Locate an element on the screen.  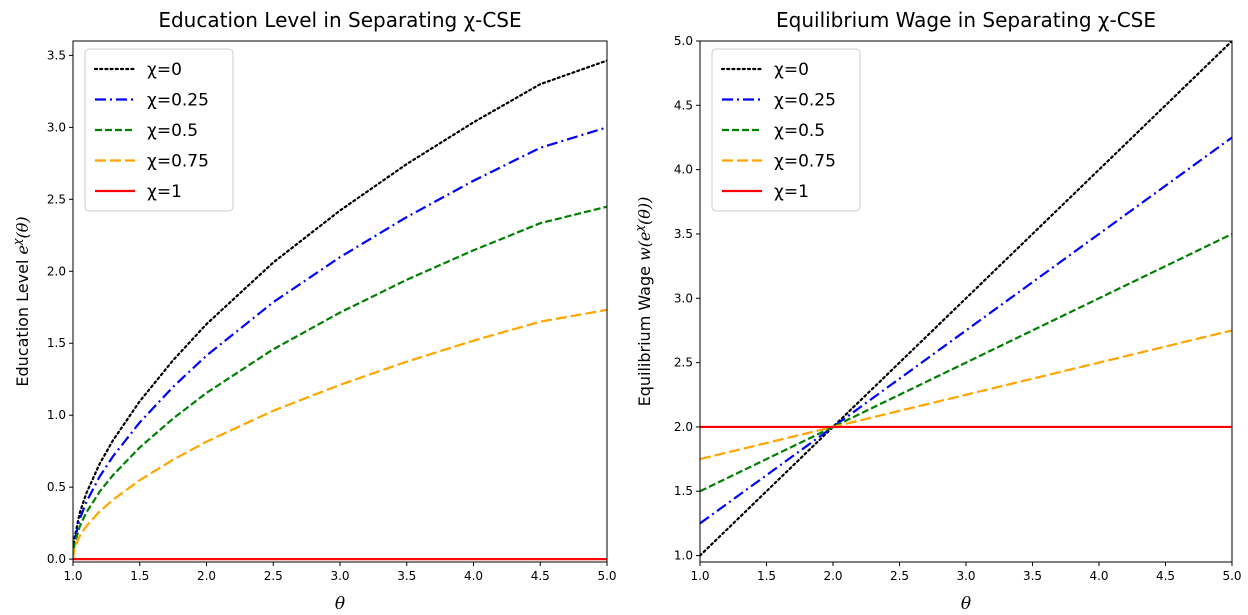
y-axis-label: Education Level eχ(θ) is located at coordinates (21, 301).